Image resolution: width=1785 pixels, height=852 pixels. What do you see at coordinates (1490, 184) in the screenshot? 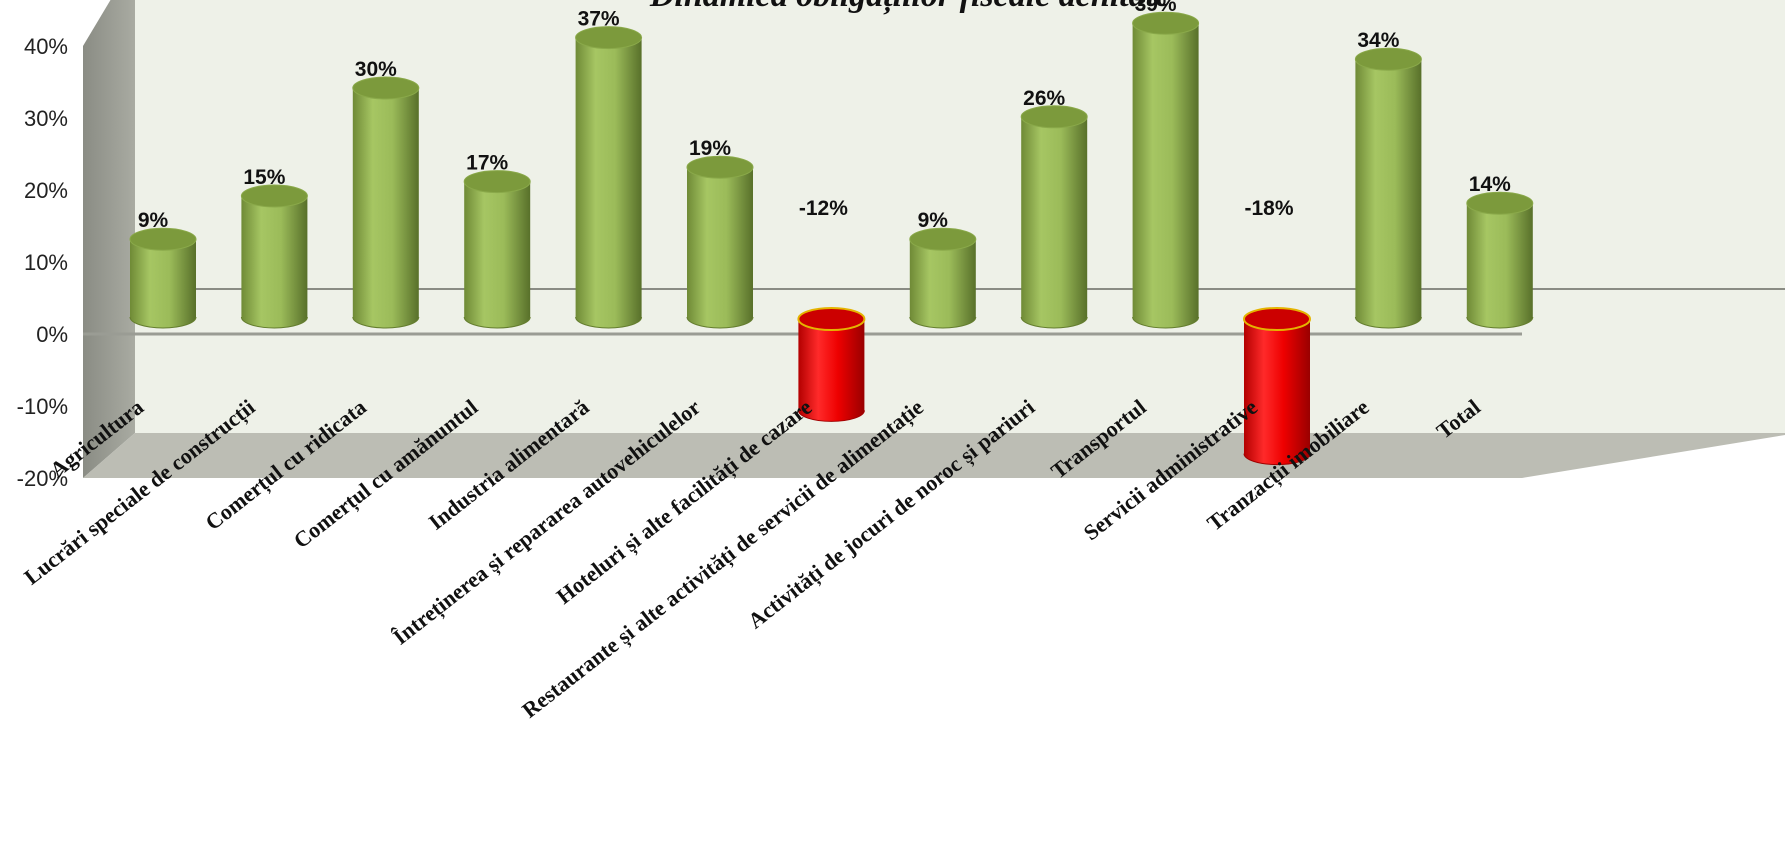
I see `data-label: 14%` at bounding box center [1490, 184].